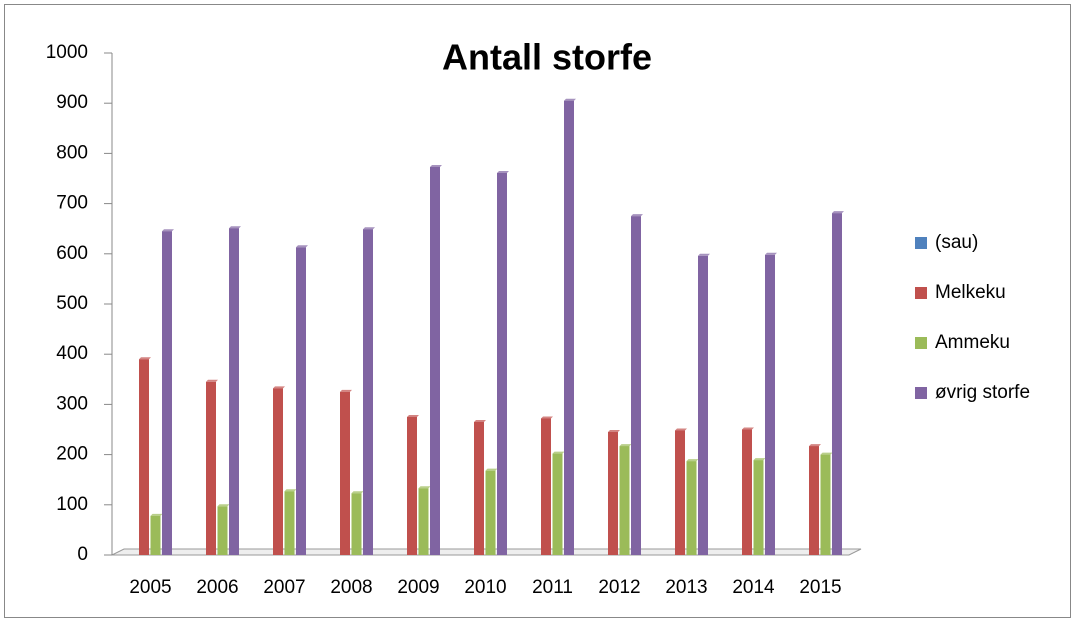  I want to click on y-tick-label: 200, so click(72, 454).